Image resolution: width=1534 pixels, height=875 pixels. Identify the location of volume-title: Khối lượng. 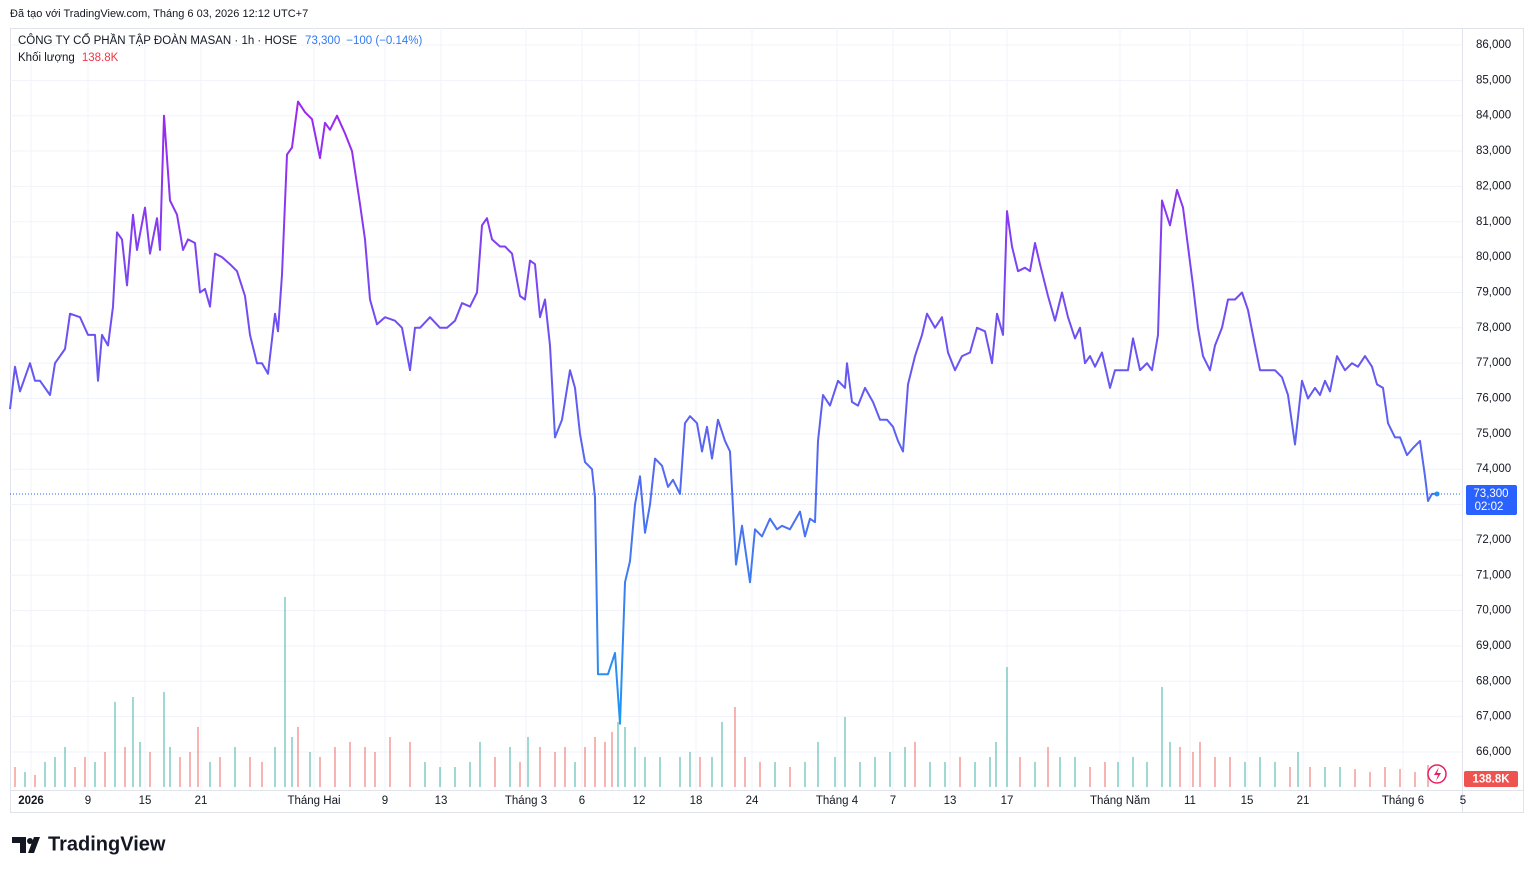
(46, 58).